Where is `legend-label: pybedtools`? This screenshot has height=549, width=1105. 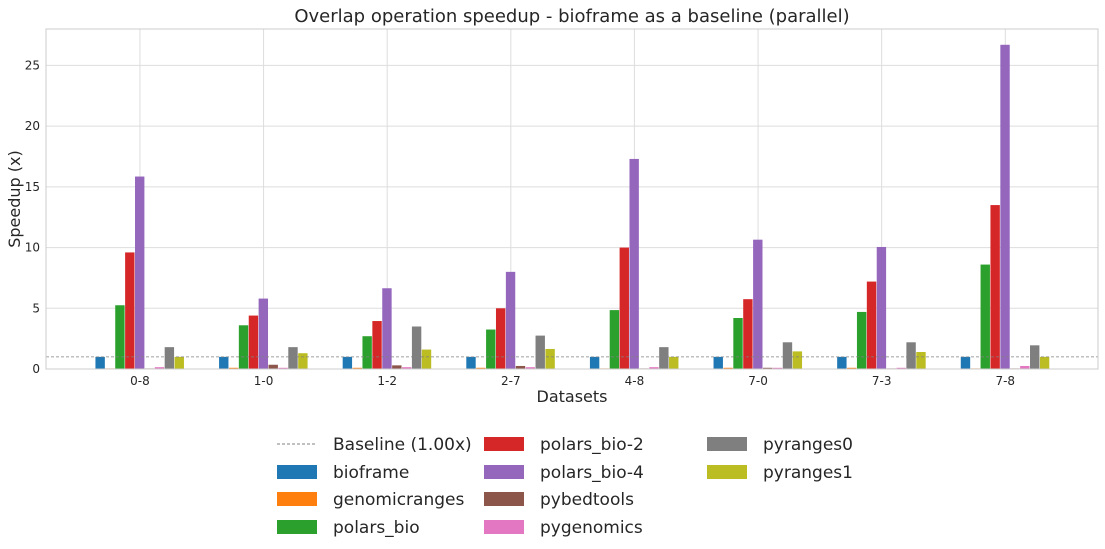
legend-label: pybedtools is located at coordinates (587, 500).